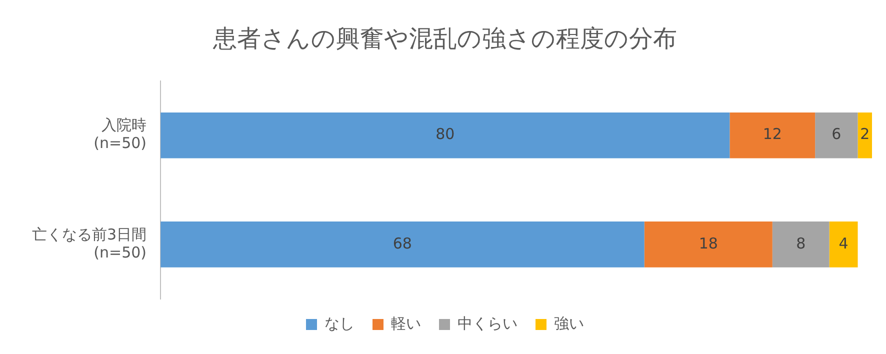  What do you see at coordinates (569, 323) in the screenshot?
I see `legend-label: 強い` at bounding box center [569, 323].